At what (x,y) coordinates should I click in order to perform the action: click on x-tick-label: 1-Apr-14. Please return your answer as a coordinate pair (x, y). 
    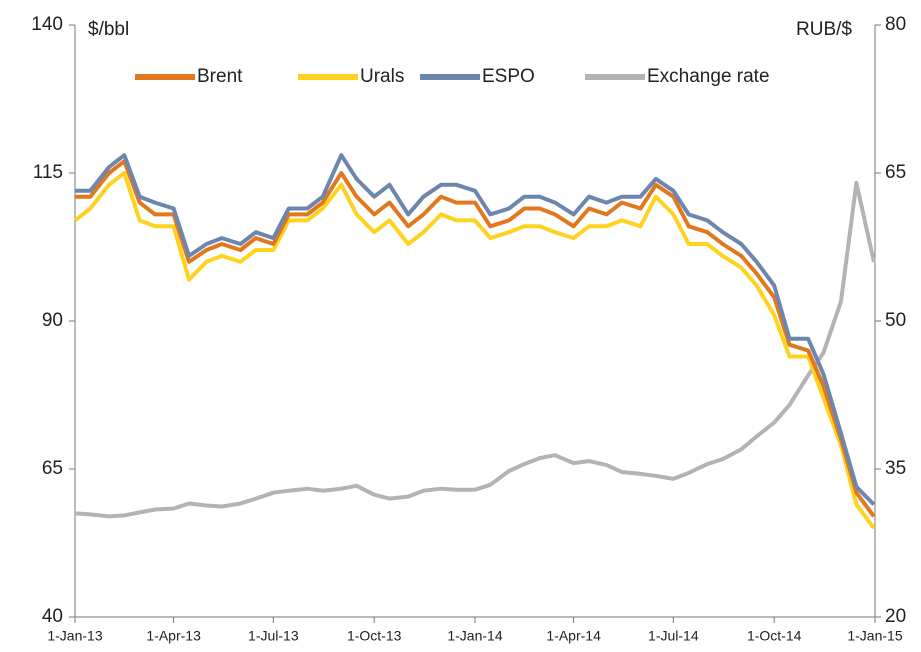
    Looking at the image, I should click on (573, 636).